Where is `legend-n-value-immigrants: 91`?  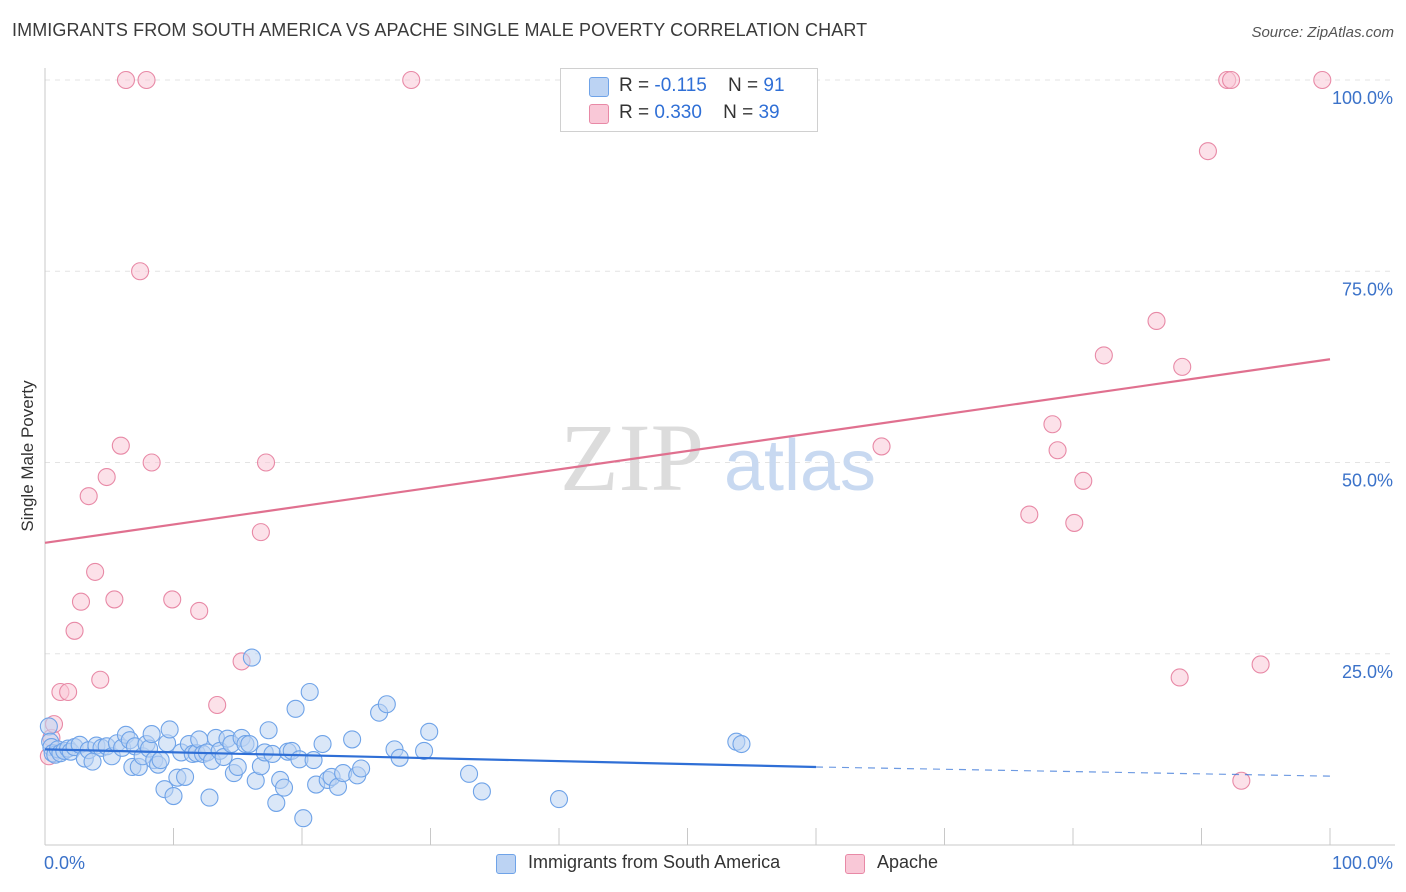 legend-n-value-immigrants: 91 is located at coordinates (774, 85).